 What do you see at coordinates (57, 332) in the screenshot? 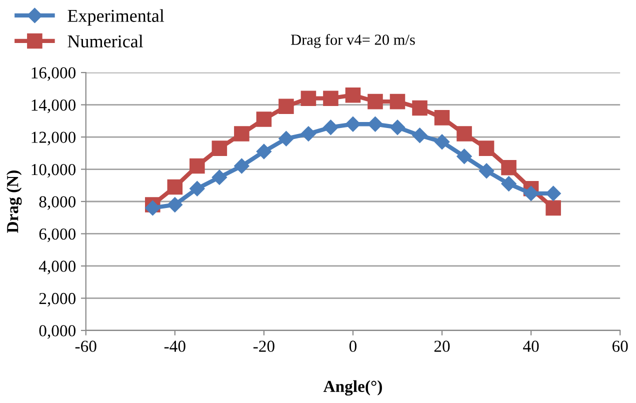
I see `y-tick-label: 0,000` at bounding box center [57, 332].